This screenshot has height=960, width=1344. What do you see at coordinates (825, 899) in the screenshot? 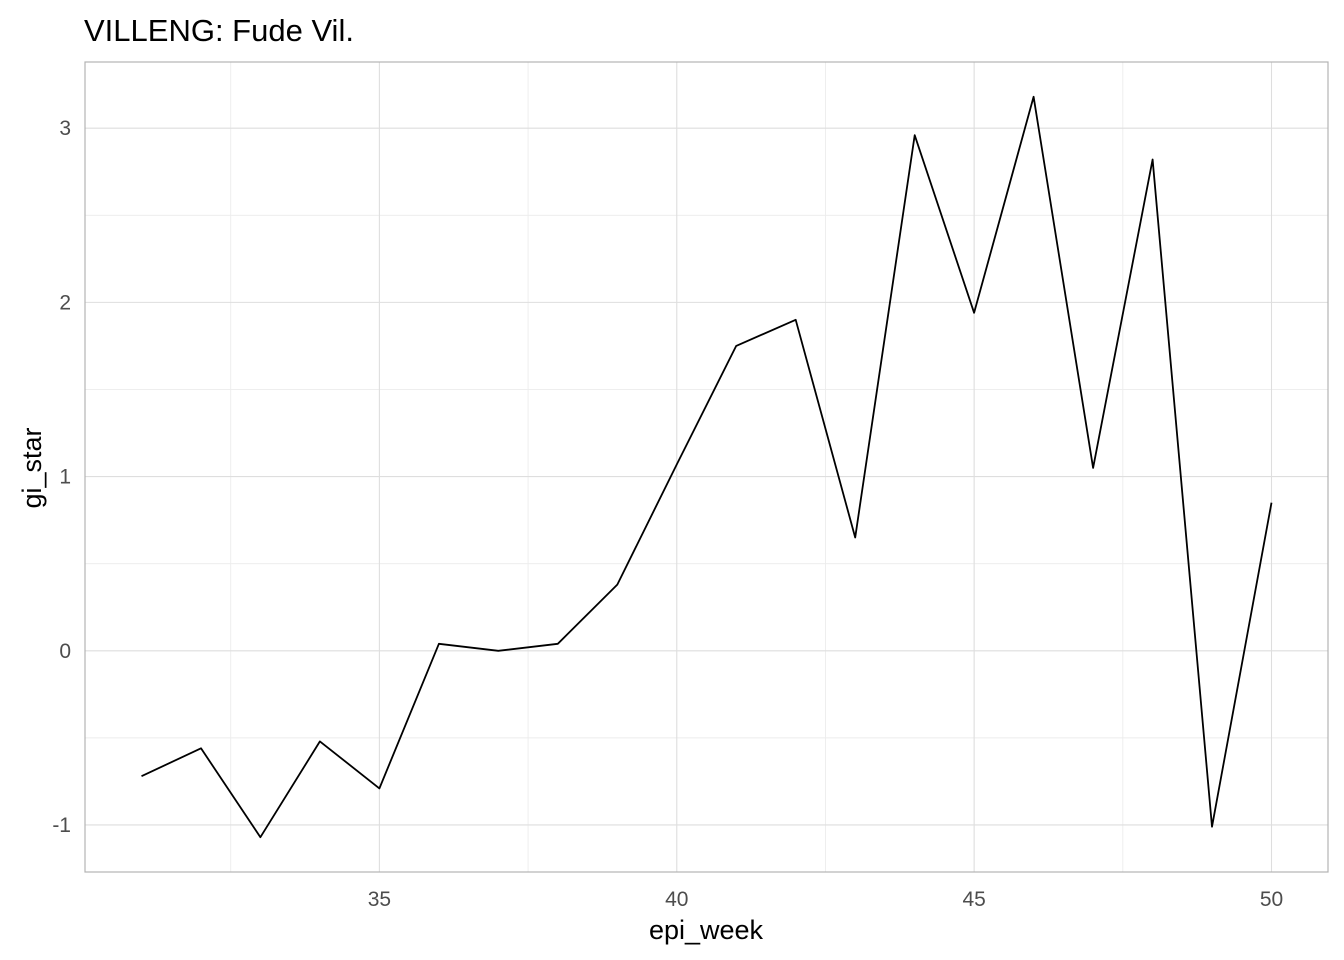
I see `x-axis-ticks: 35 40 45 50` at bounding box center [825, 899].